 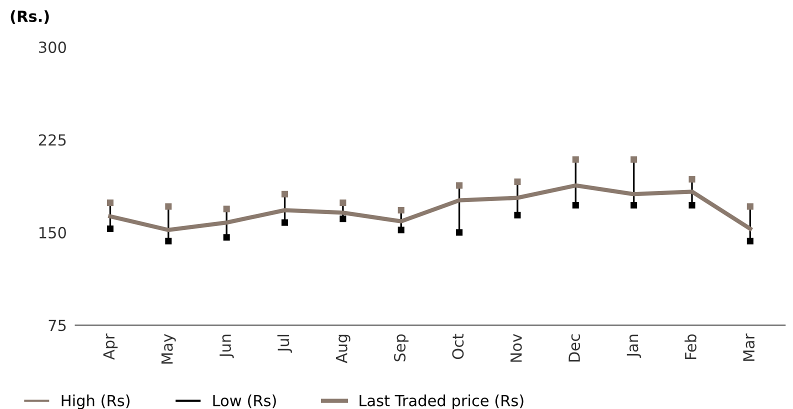 What do you see at coordinates (96, 401) in the screenshot?
I see `legend-label: High (Rs)` at bounding box center [96, 401].